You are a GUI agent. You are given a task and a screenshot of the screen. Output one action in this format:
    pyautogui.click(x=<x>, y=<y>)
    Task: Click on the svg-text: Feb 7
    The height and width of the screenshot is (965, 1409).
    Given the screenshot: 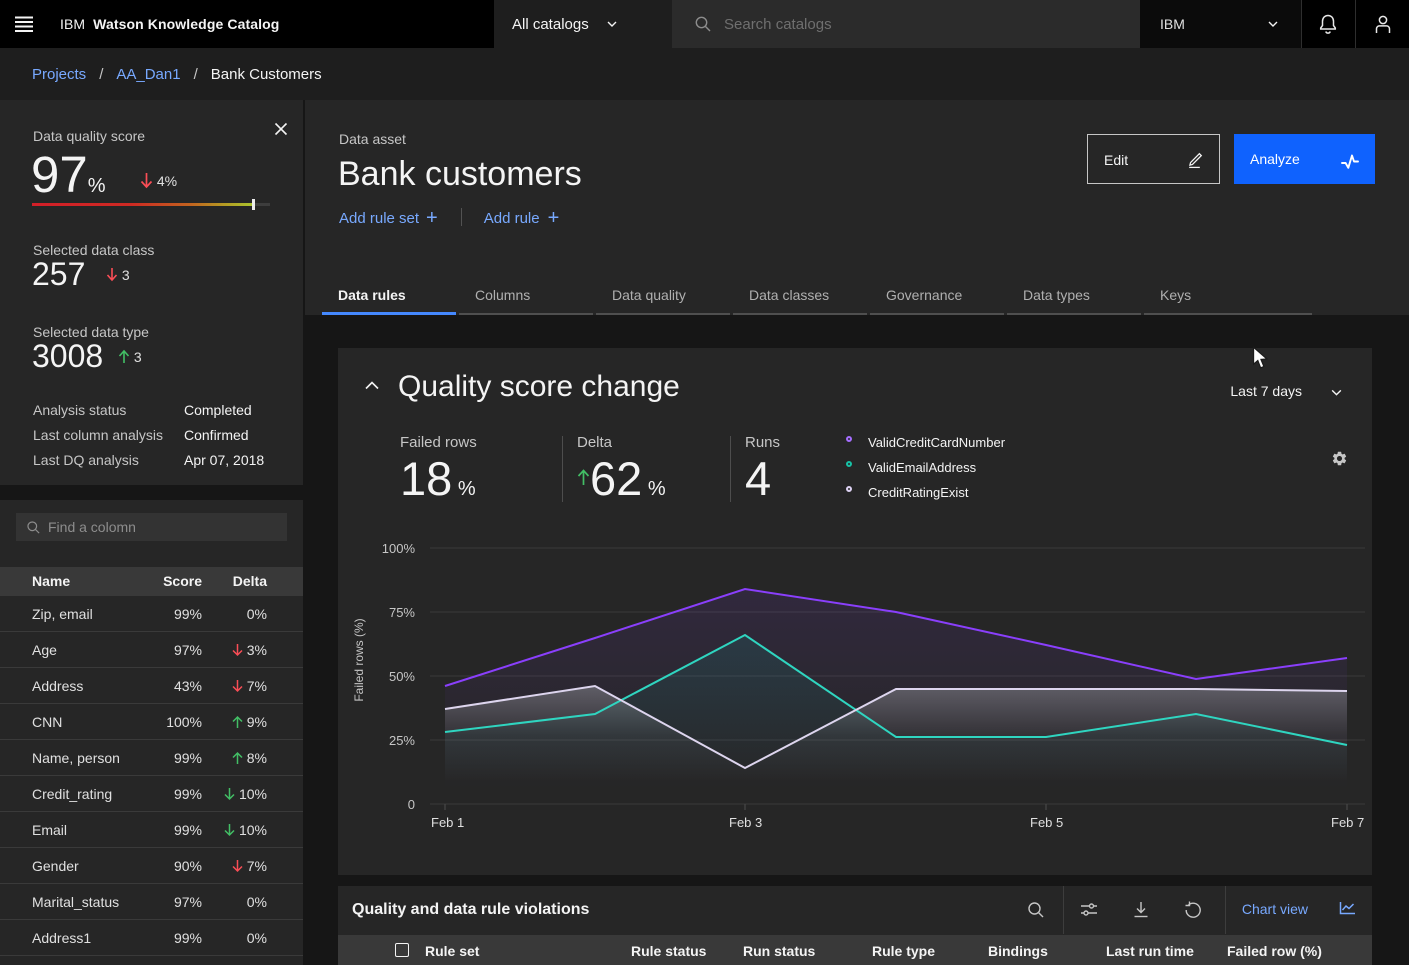 What is the action you would take?
    pyautogui.click(x=1347, y=822)
    